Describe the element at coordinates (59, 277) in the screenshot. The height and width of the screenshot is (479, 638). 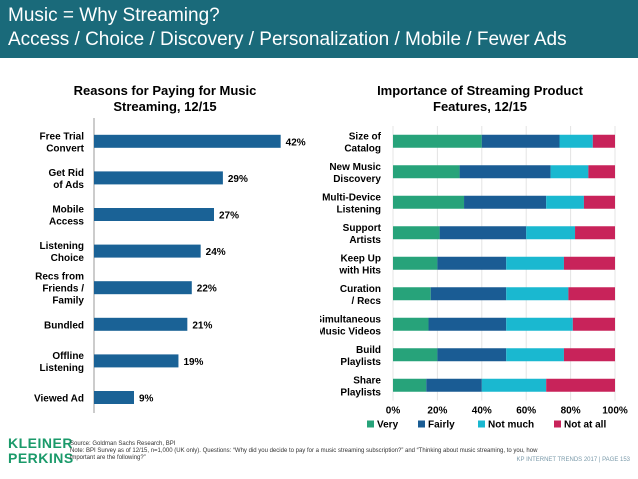
I see `category-label: Recs from` at that location.